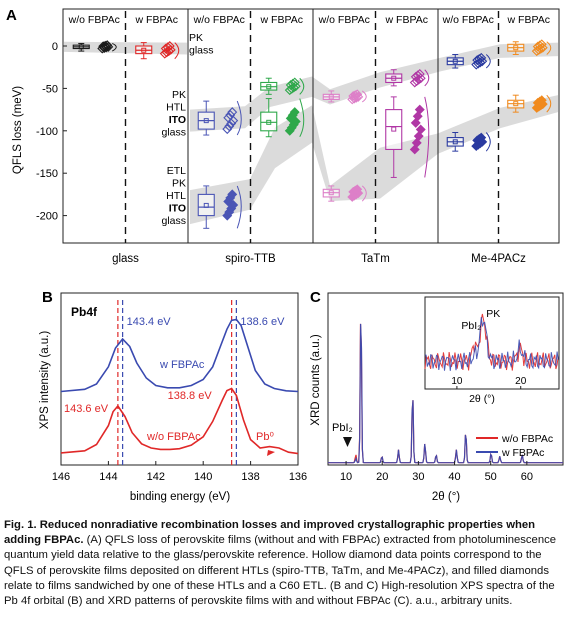 The image size is (571, 642). What do you see at coordinates (201, 51) in the screenshot?
I see `stack-label-glass: glass` at bounding box center [201, 51].